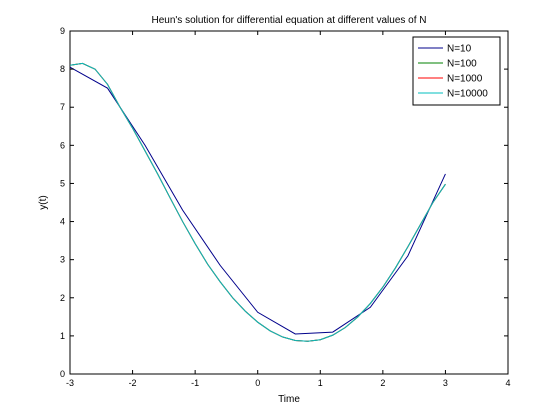 The height and width of the screenshot is (420, 560). What do you see at coordinates (43, 202) in the screenshot?
I see `y-axis-title: y(t)` at bounding box center [43, 202].